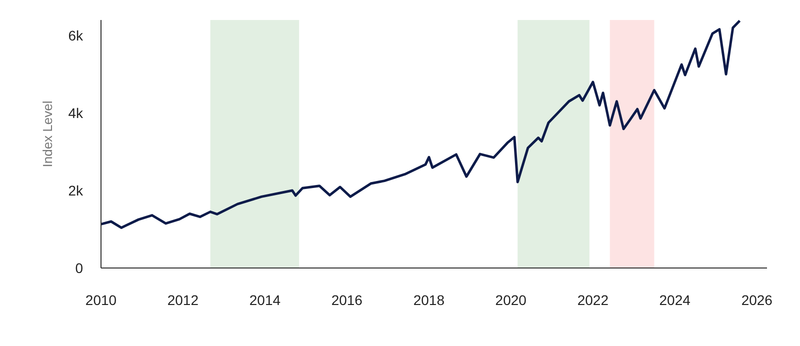  What do you see at coordinates (429, 300) in the screenshot?
I see `x-tick-label: 2018` at bounding box center [429, 300].